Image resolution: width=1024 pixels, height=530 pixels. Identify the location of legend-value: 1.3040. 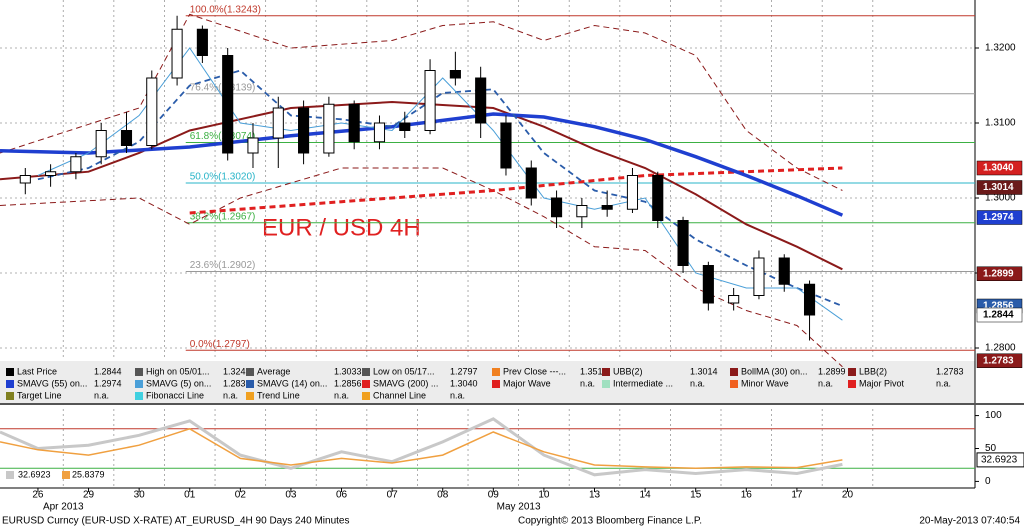
(464, 383).